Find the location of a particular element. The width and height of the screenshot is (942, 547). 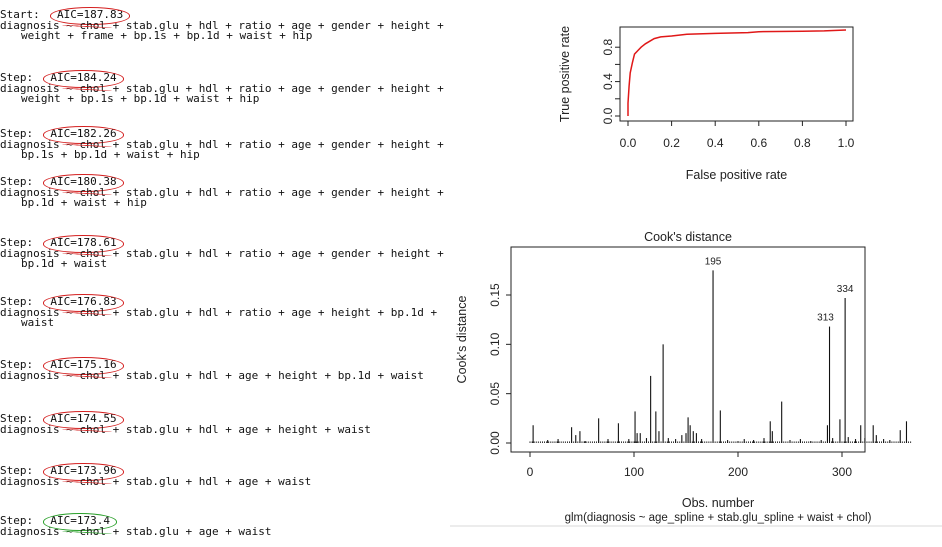

step-header: Step: AIC=174.55 is located at coordinates (185, 420).